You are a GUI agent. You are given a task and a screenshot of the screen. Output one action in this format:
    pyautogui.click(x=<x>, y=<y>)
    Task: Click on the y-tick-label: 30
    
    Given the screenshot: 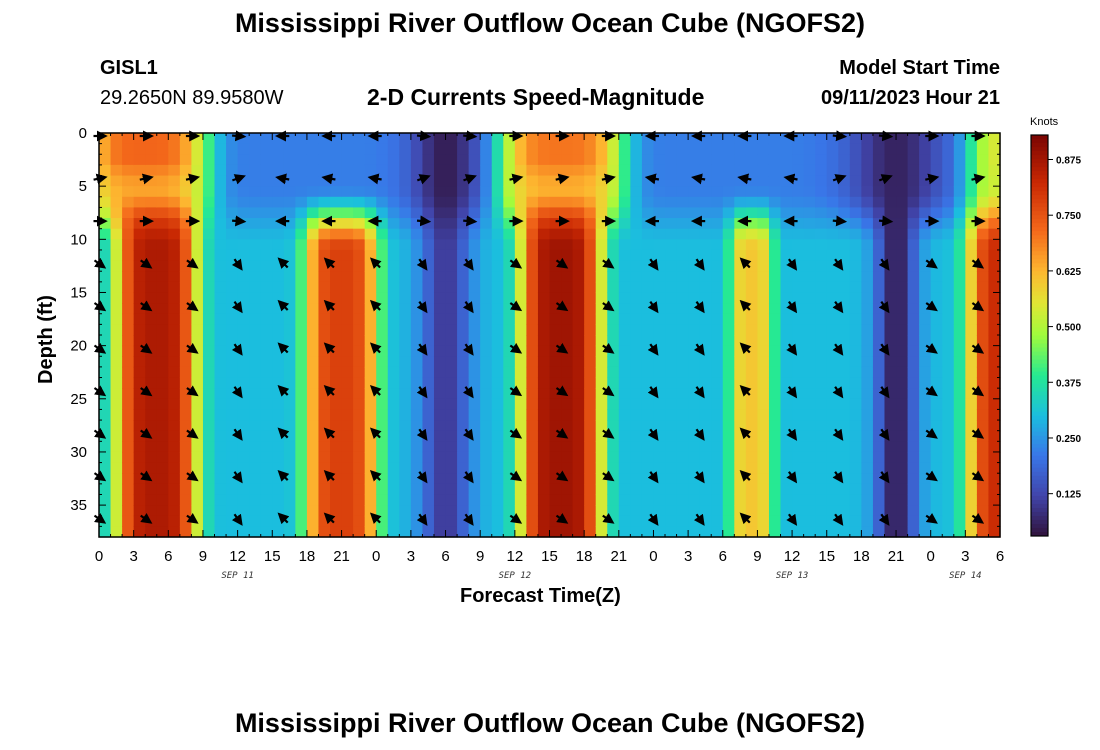 What is the action you would take?
    pyautogui.click(x=78, y=452)
    